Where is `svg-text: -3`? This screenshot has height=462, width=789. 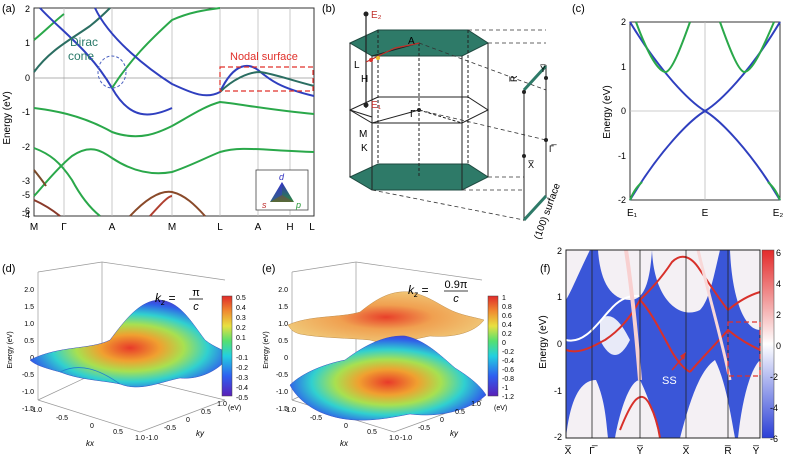 svg-text: -3 is located at coordinates (26, 181).